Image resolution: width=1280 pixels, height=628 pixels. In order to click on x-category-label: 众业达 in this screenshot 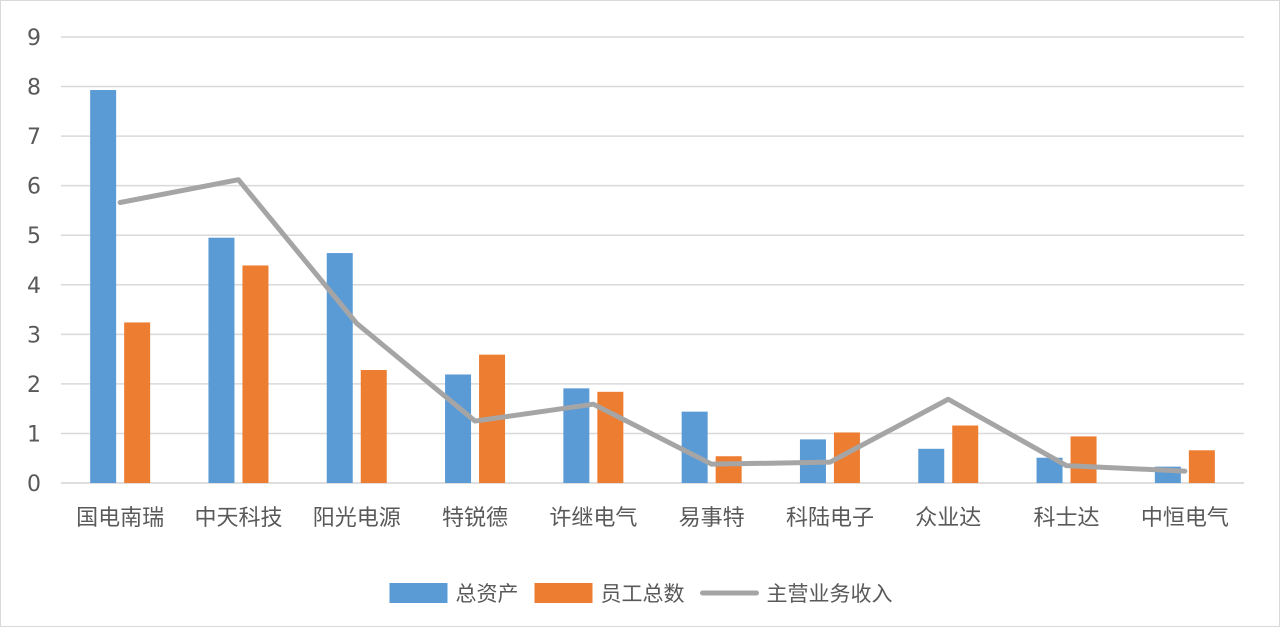, I will do `click(948, 518)`.